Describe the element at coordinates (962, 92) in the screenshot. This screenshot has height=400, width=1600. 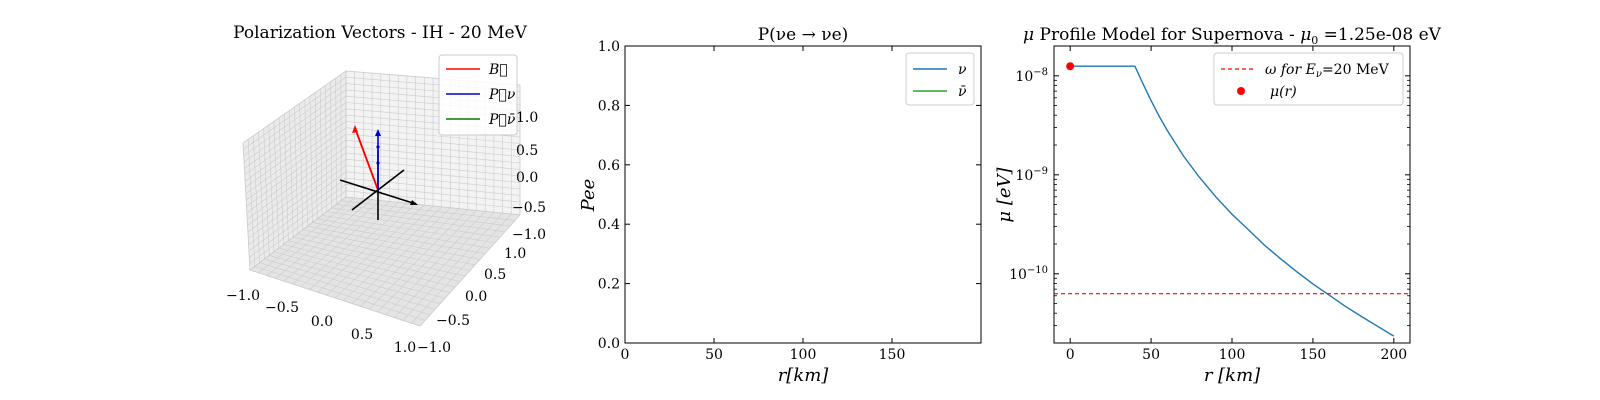
I see `legend-label-nubar: ν̄` at that location.